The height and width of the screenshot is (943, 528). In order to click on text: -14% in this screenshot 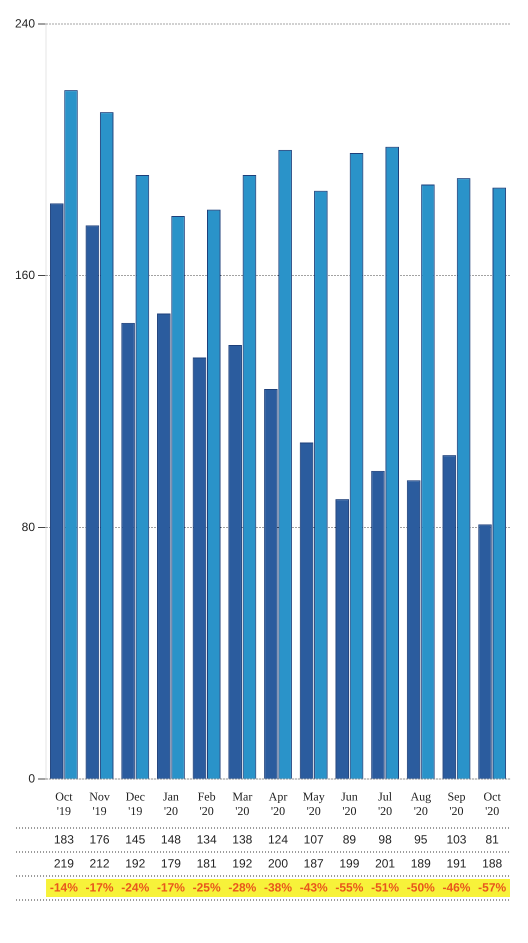, I will do `click(64, 887)`.